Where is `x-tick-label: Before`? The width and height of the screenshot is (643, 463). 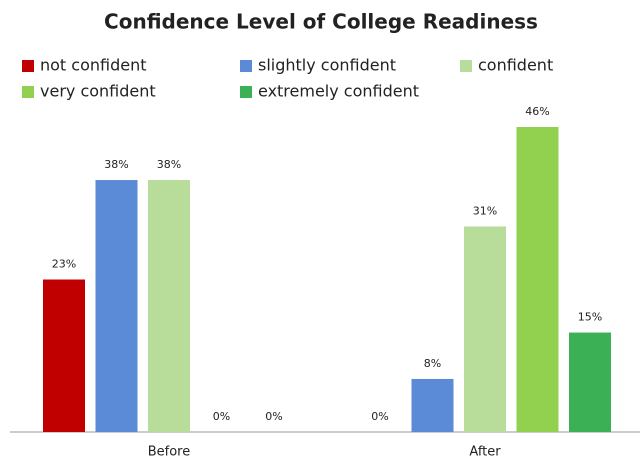 x-tick-label: Before is located at coordinates (169, 452).